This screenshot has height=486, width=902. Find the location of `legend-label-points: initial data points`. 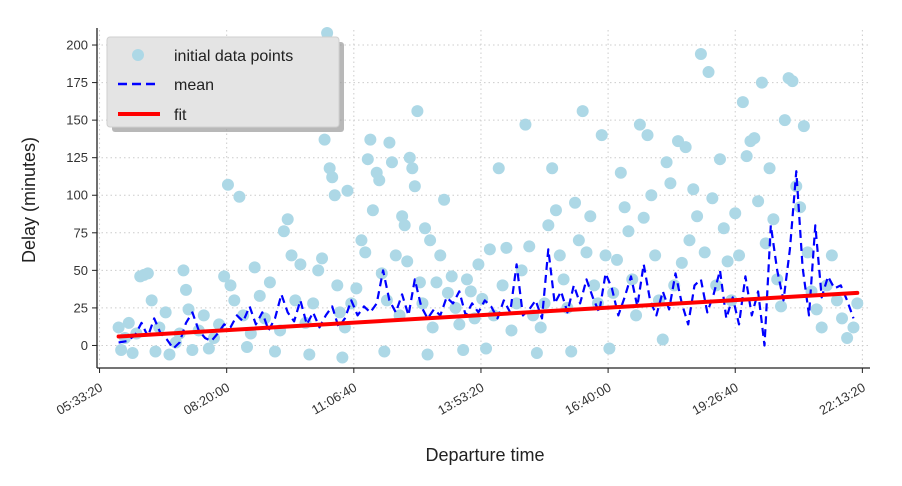

legend-label-points: initial data points is located at coordinates (233, 56).